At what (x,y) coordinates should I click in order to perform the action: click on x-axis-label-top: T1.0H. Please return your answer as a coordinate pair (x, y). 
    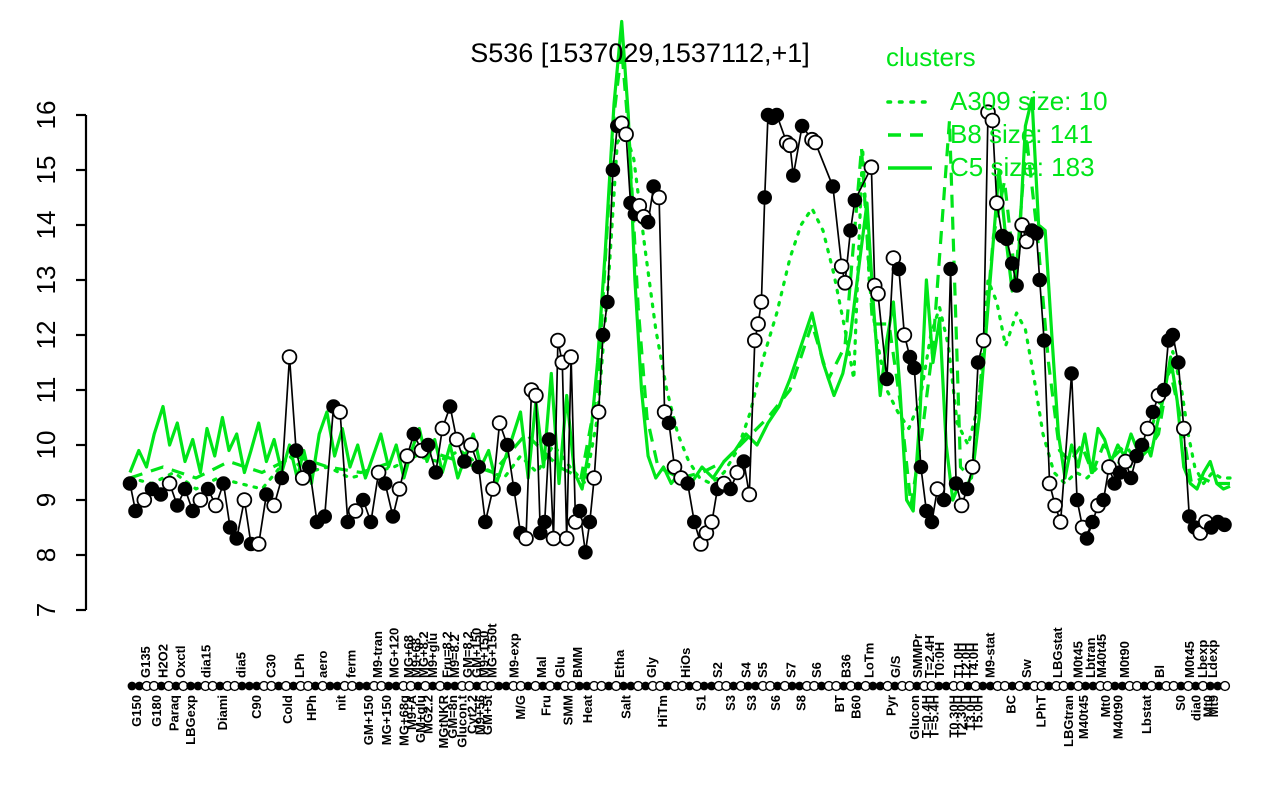
    Looking at the image, I should click on (958, 660).